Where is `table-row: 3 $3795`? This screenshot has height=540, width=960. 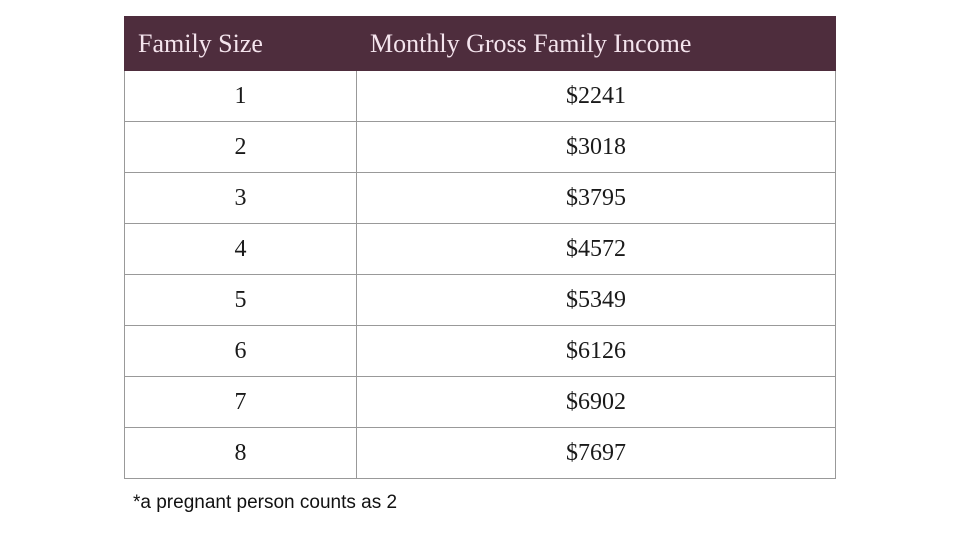 table-row: 3 $3795 is located at coordinates (480, 198).